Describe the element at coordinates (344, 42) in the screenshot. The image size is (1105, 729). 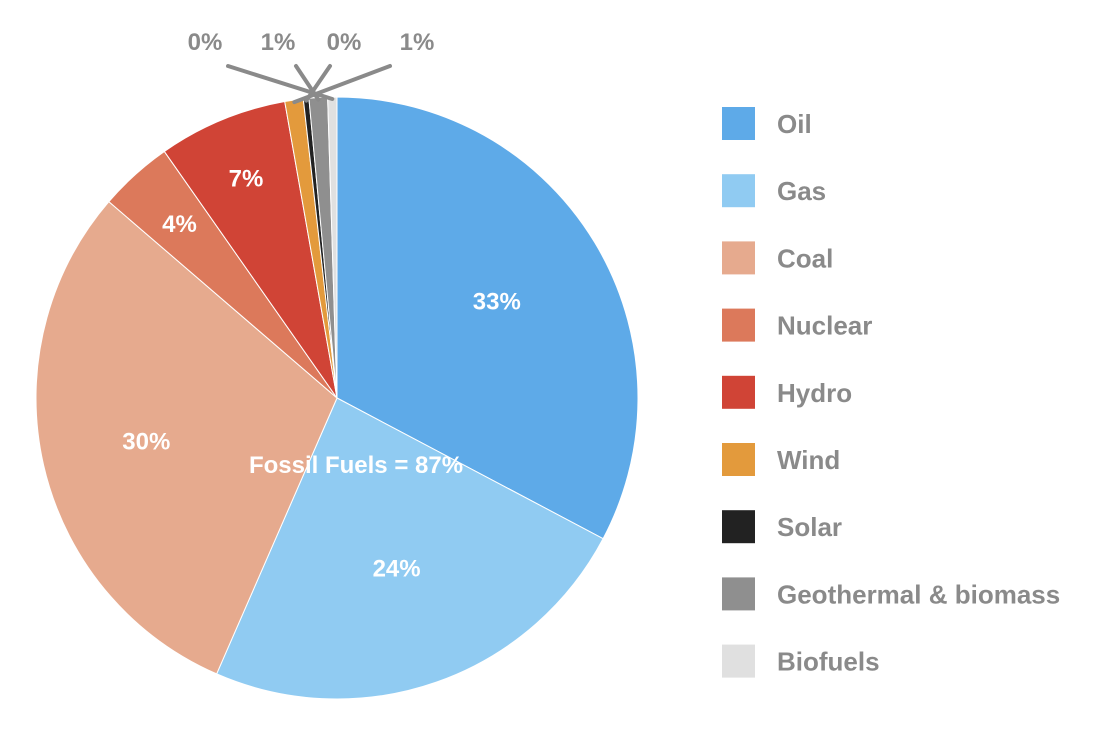
I see `callout-label-solar: 0%` at that location.